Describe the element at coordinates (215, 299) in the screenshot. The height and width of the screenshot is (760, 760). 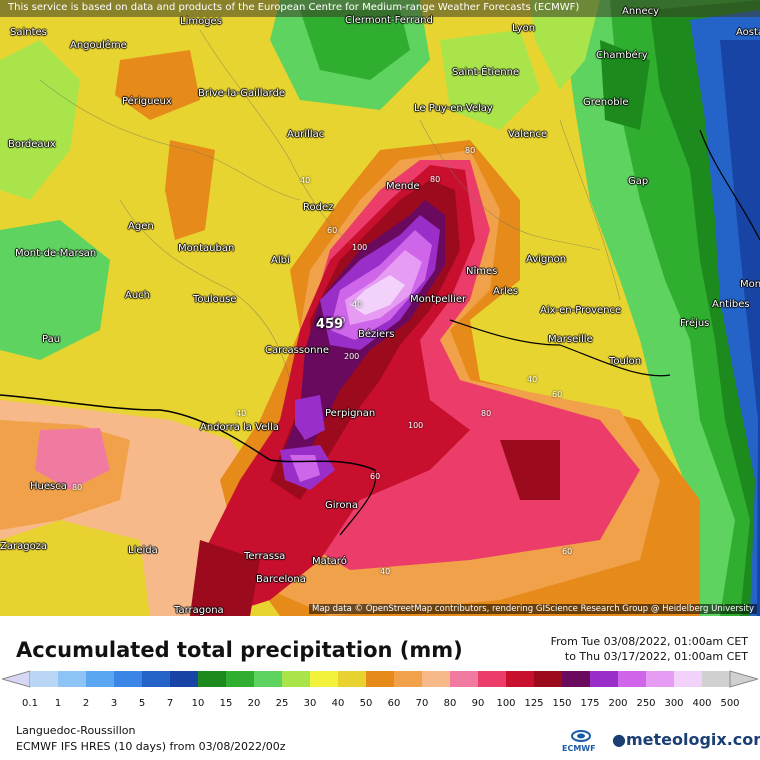
I see `city-label: Toulouse` at that location.